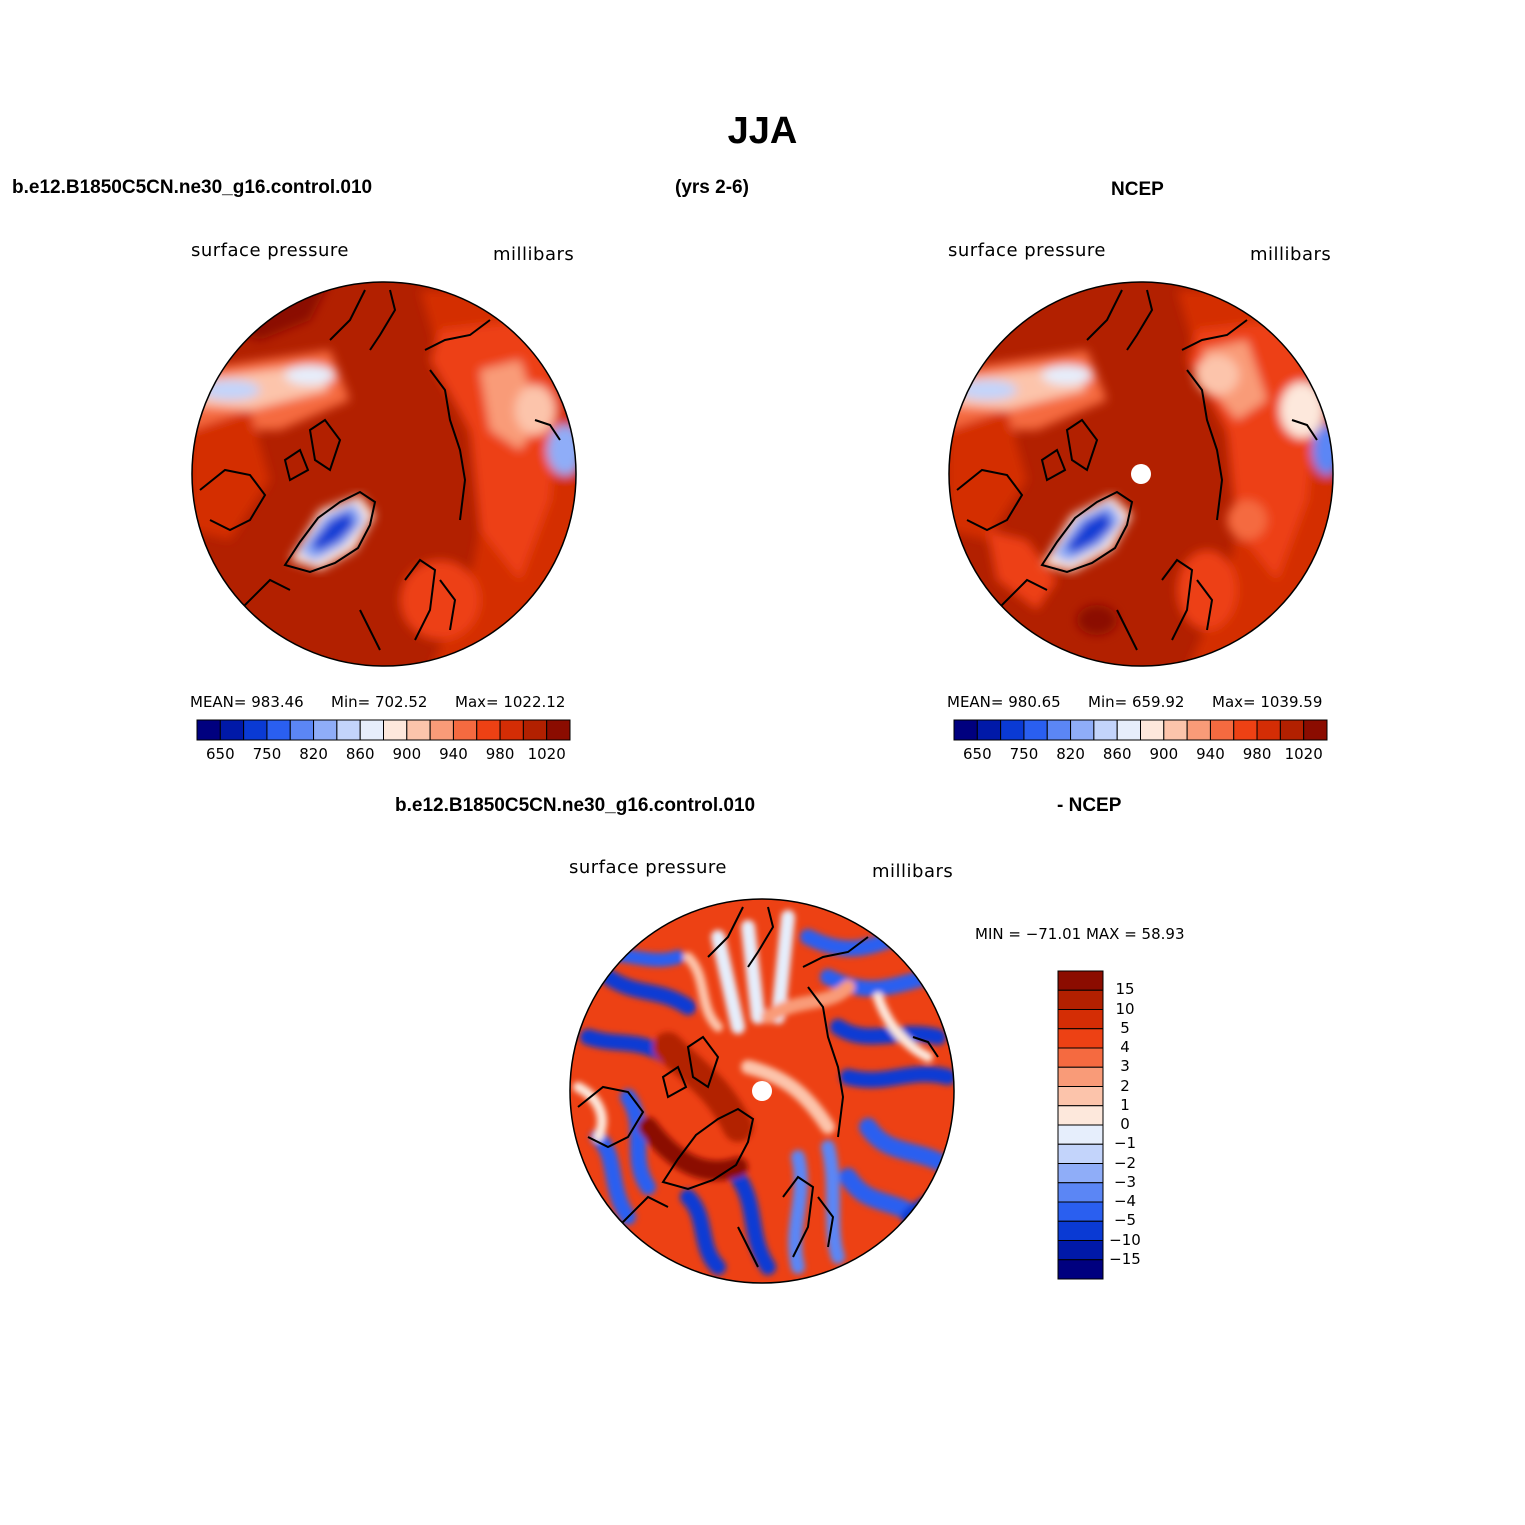  I want to click on colorbar-tick-label: 2, so click(1125, 1085).